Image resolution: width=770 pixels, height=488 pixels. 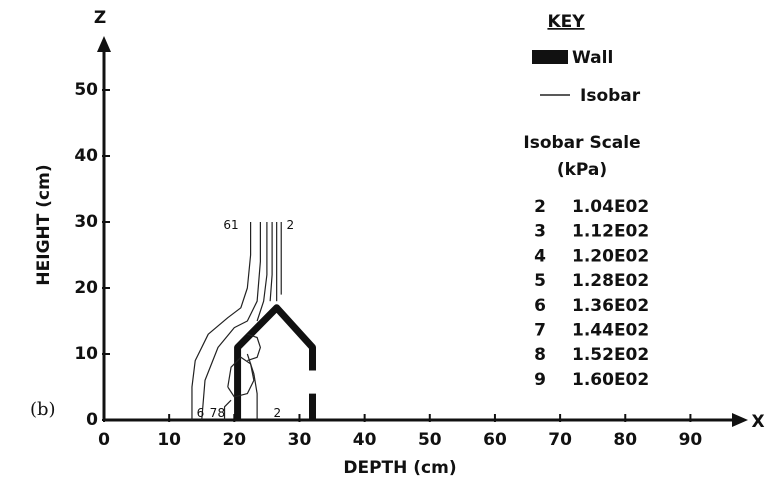 What do you see at coordinates (275, 362) in the screenshot?
I see `wall` at bounding box center [275, 362].